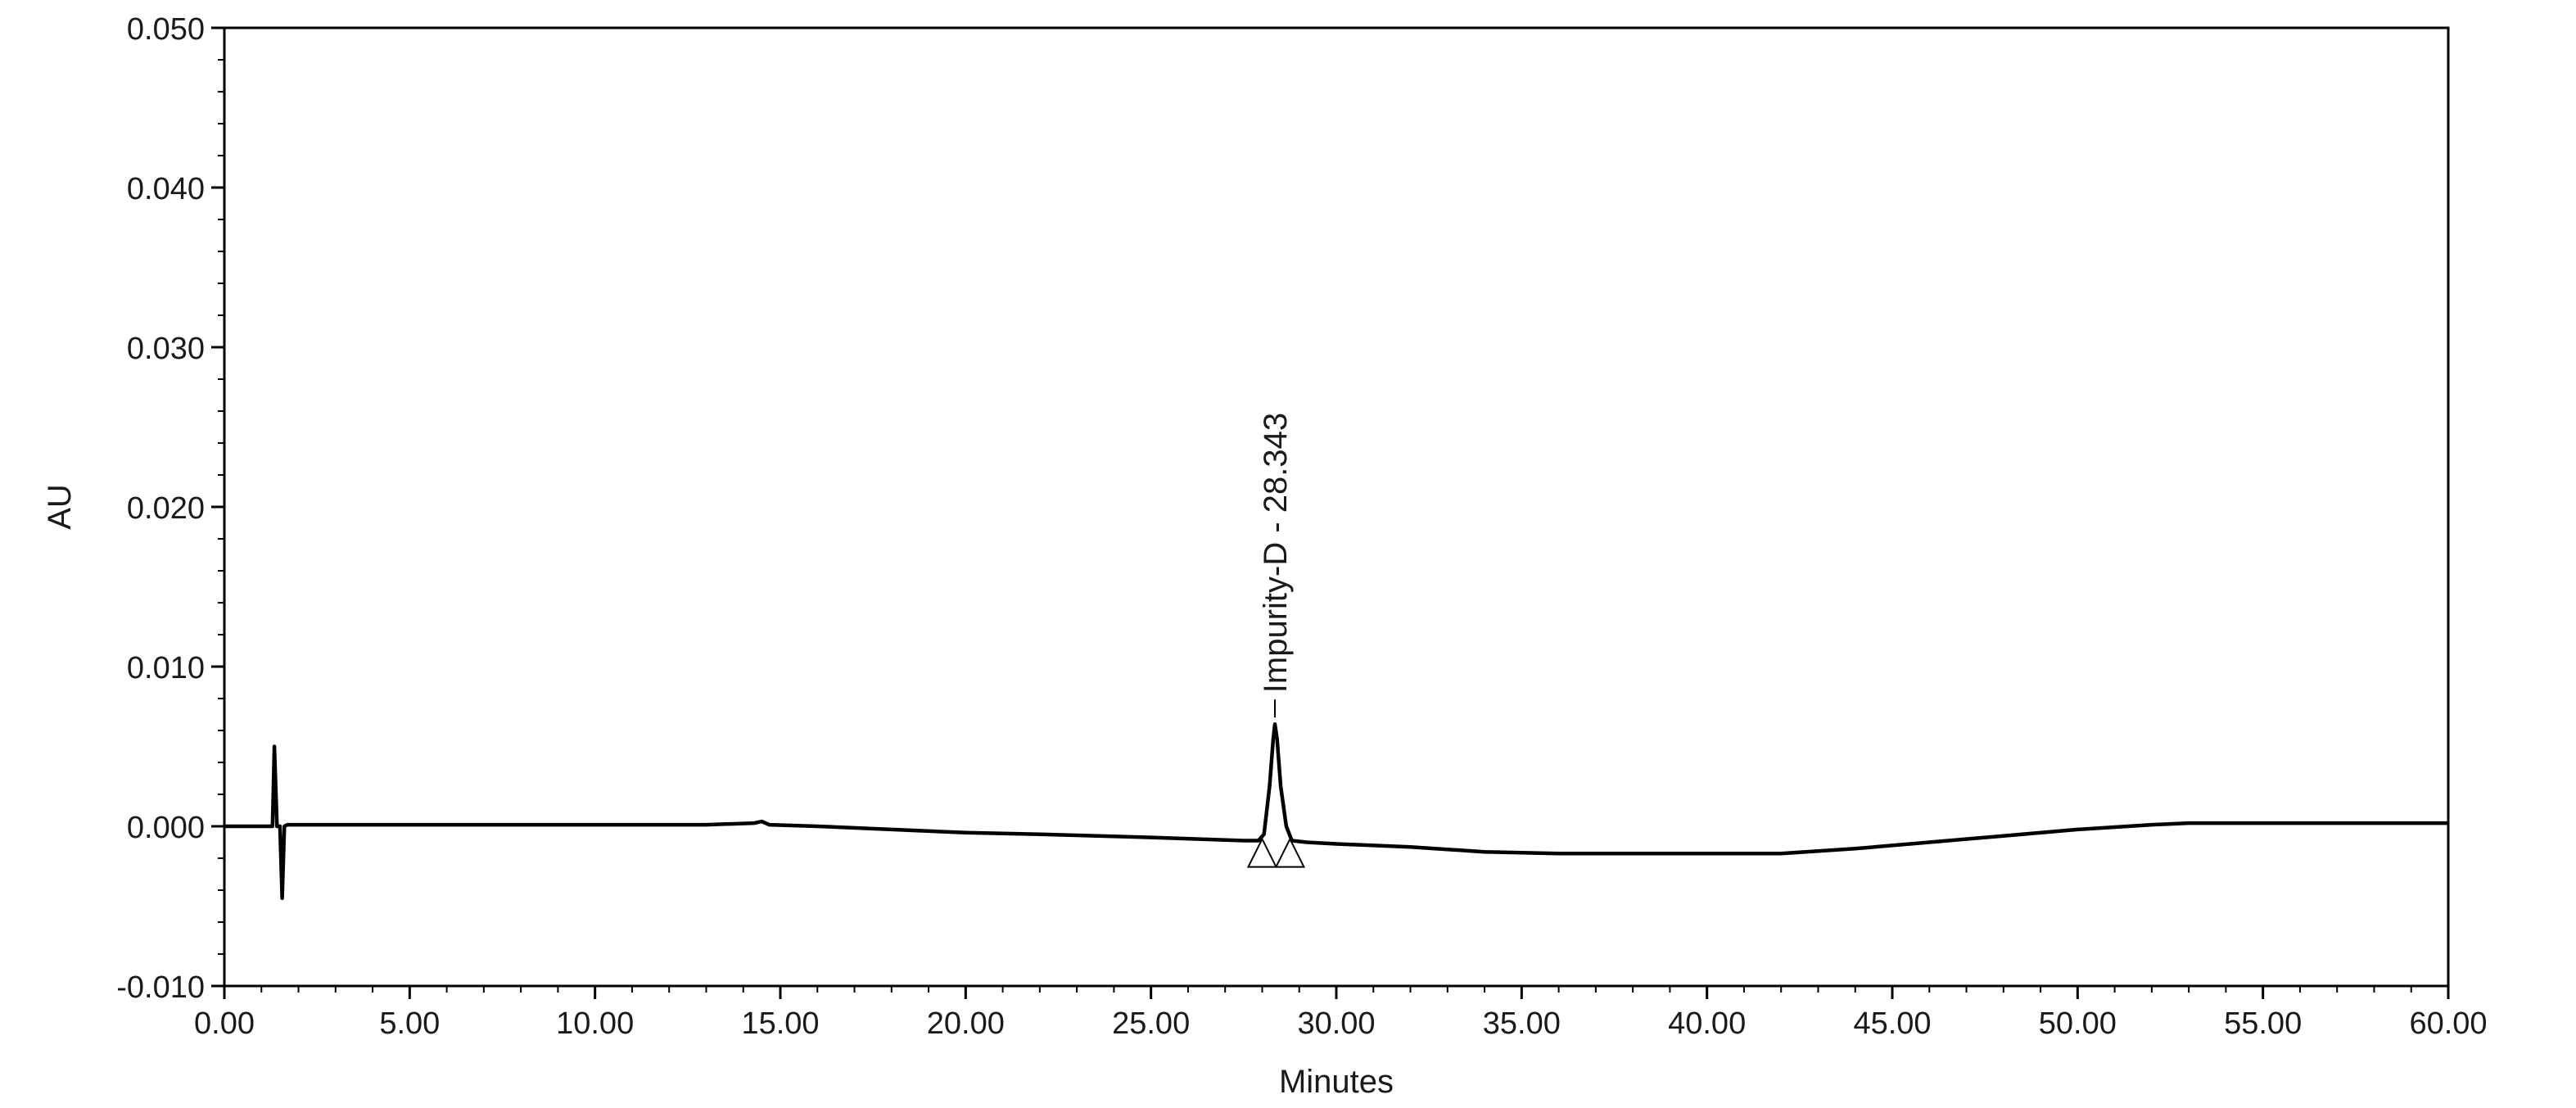 The width and height of the screenshot is (2576, 1108). I want to click on x-tick-label: 45.00, so click(1892, 1023).